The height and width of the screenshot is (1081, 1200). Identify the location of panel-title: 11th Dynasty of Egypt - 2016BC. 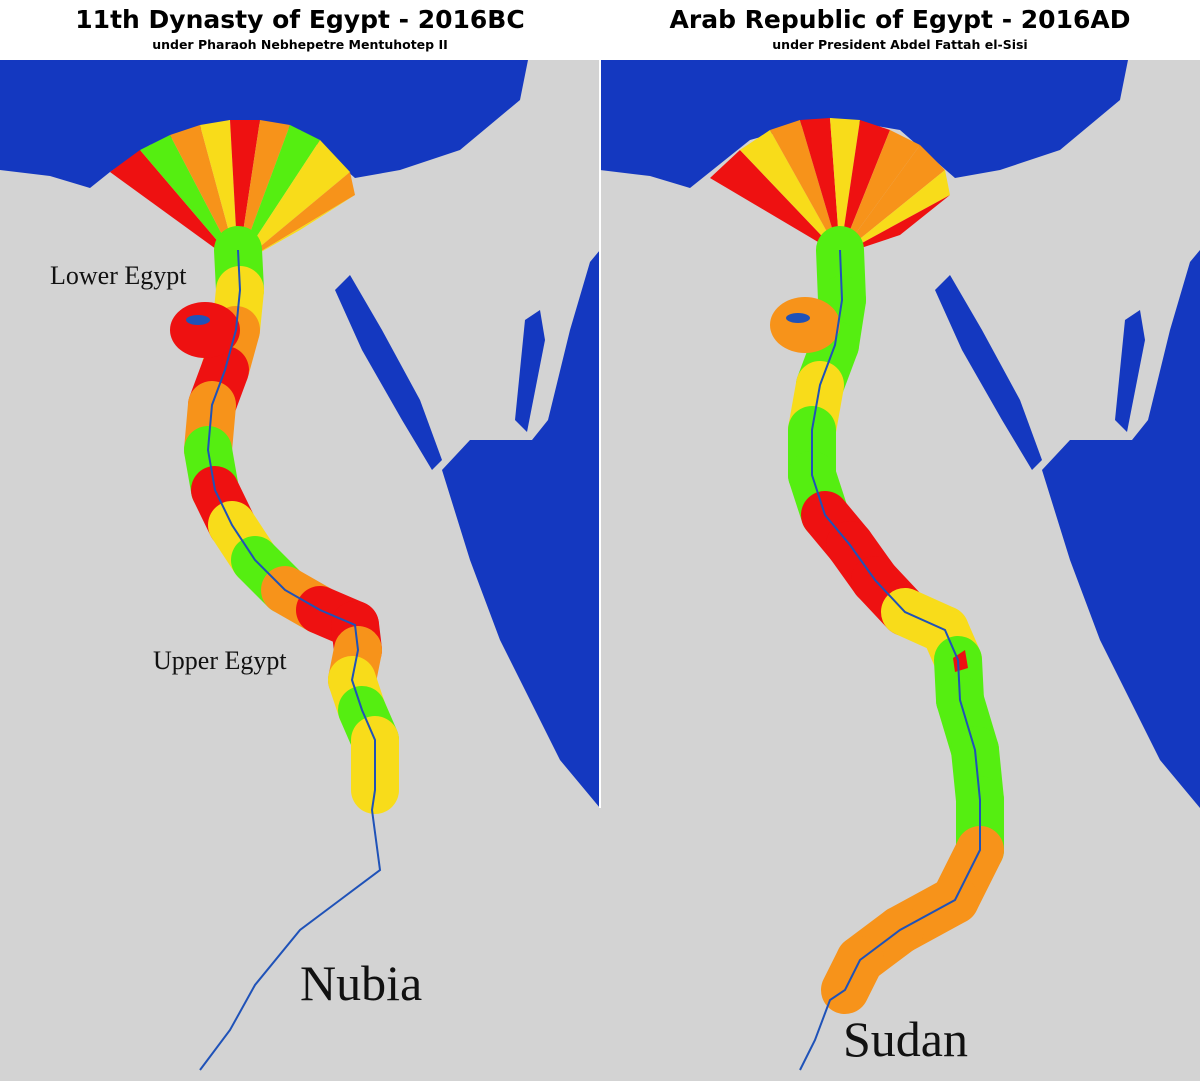
(299, 19).